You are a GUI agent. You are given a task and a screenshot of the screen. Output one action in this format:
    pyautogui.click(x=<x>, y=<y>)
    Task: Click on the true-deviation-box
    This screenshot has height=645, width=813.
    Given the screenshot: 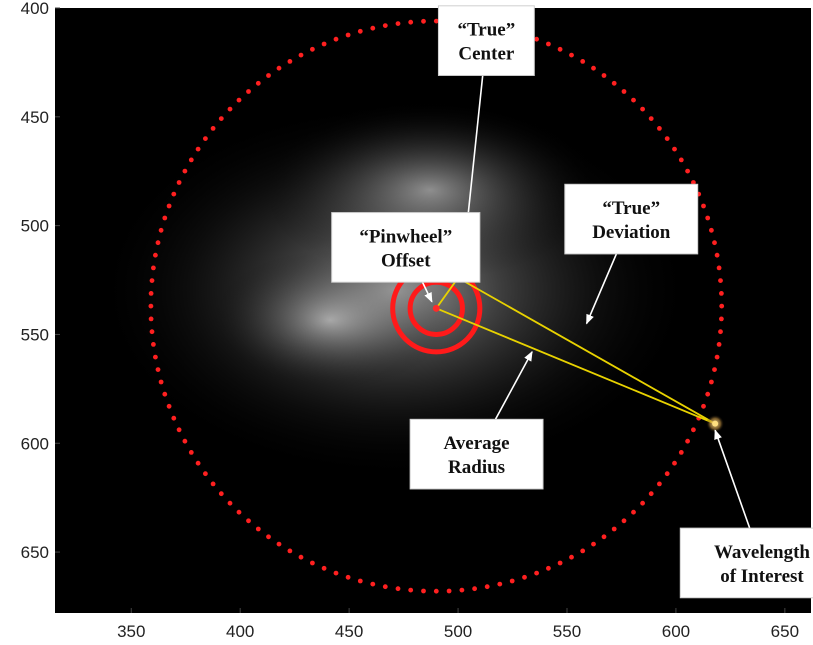 What is the action you would take?
    pyautogui.click(x=631, y=219)
    